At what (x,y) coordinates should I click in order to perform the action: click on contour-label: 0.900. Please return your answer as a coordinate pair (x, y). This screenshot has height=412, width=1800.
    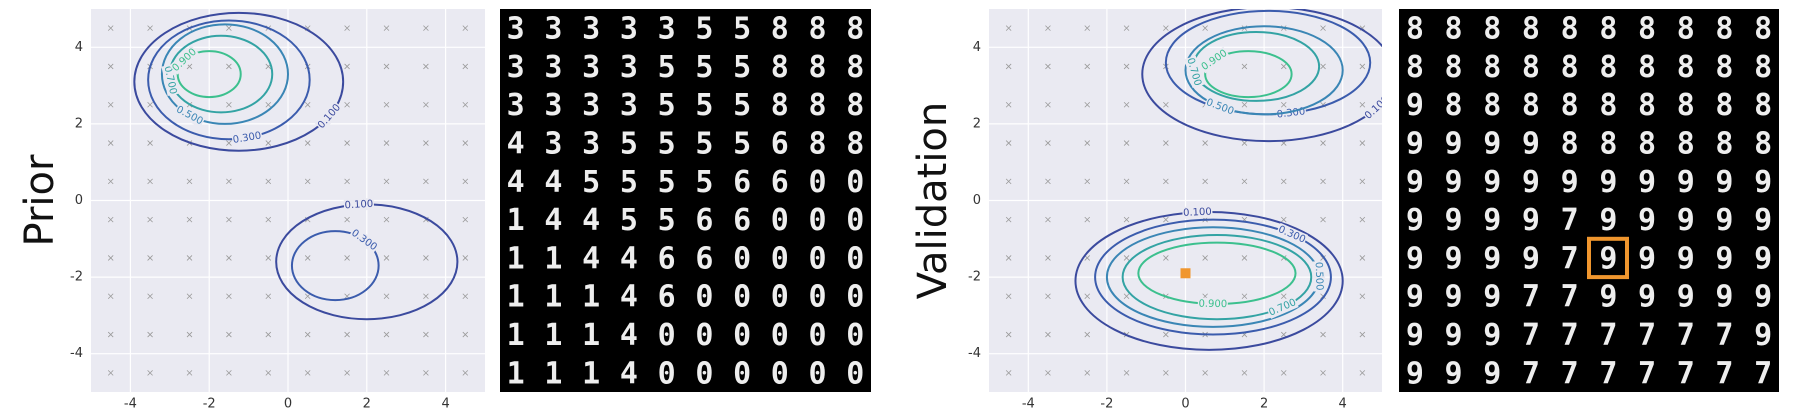
    Looking at the image, I should click on (1212, 305).